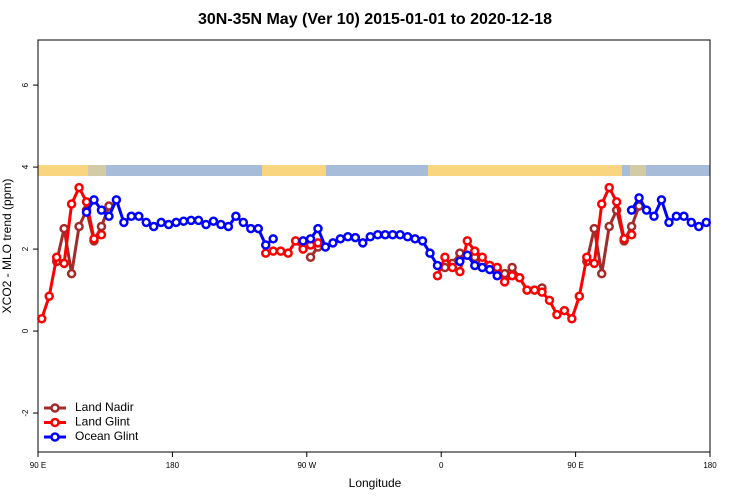 This screenshot has width=750, height=500. I want to click on surface-strip, so click(374, 170).